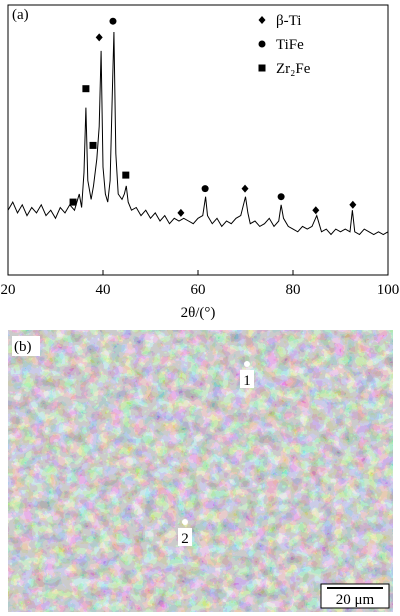 This screenshot has height=616, width=400. I want to click on x-tick-label: 20, so click(8, 290).